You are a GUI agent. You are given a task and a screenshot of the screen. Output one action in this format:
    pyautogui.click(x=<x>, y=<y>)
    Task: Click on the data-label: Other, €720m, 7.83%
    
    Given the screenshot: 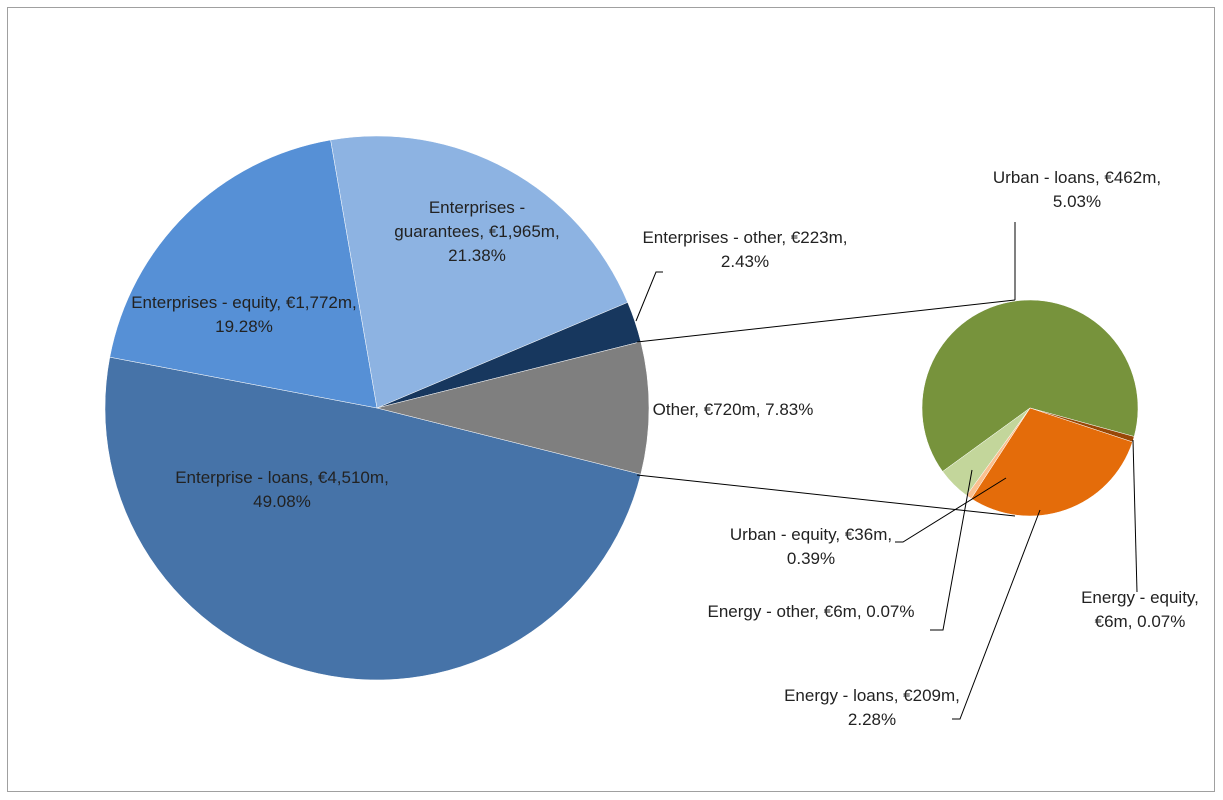 What is the action you would take?
    pyautogui.click(x=733, y=409)
    